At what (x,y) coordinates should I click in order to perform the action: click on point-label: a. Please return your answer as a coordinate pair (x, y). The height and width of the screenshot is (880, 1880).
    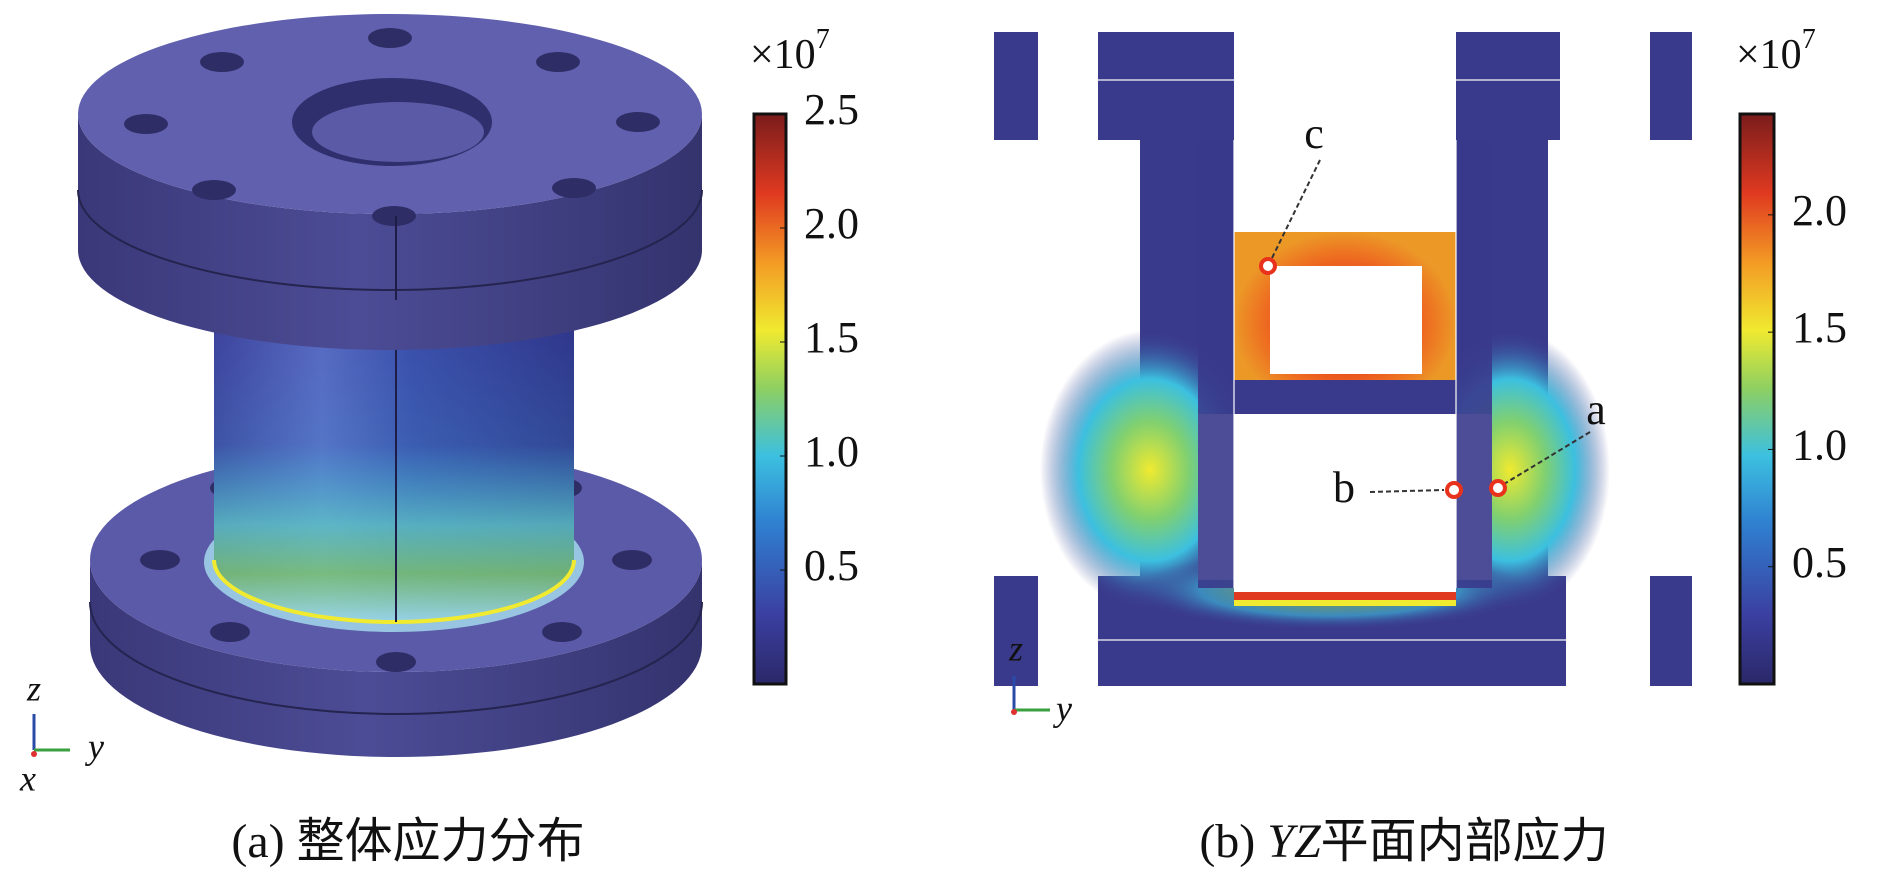
    Looking at the image, I should click on (1596, 409).